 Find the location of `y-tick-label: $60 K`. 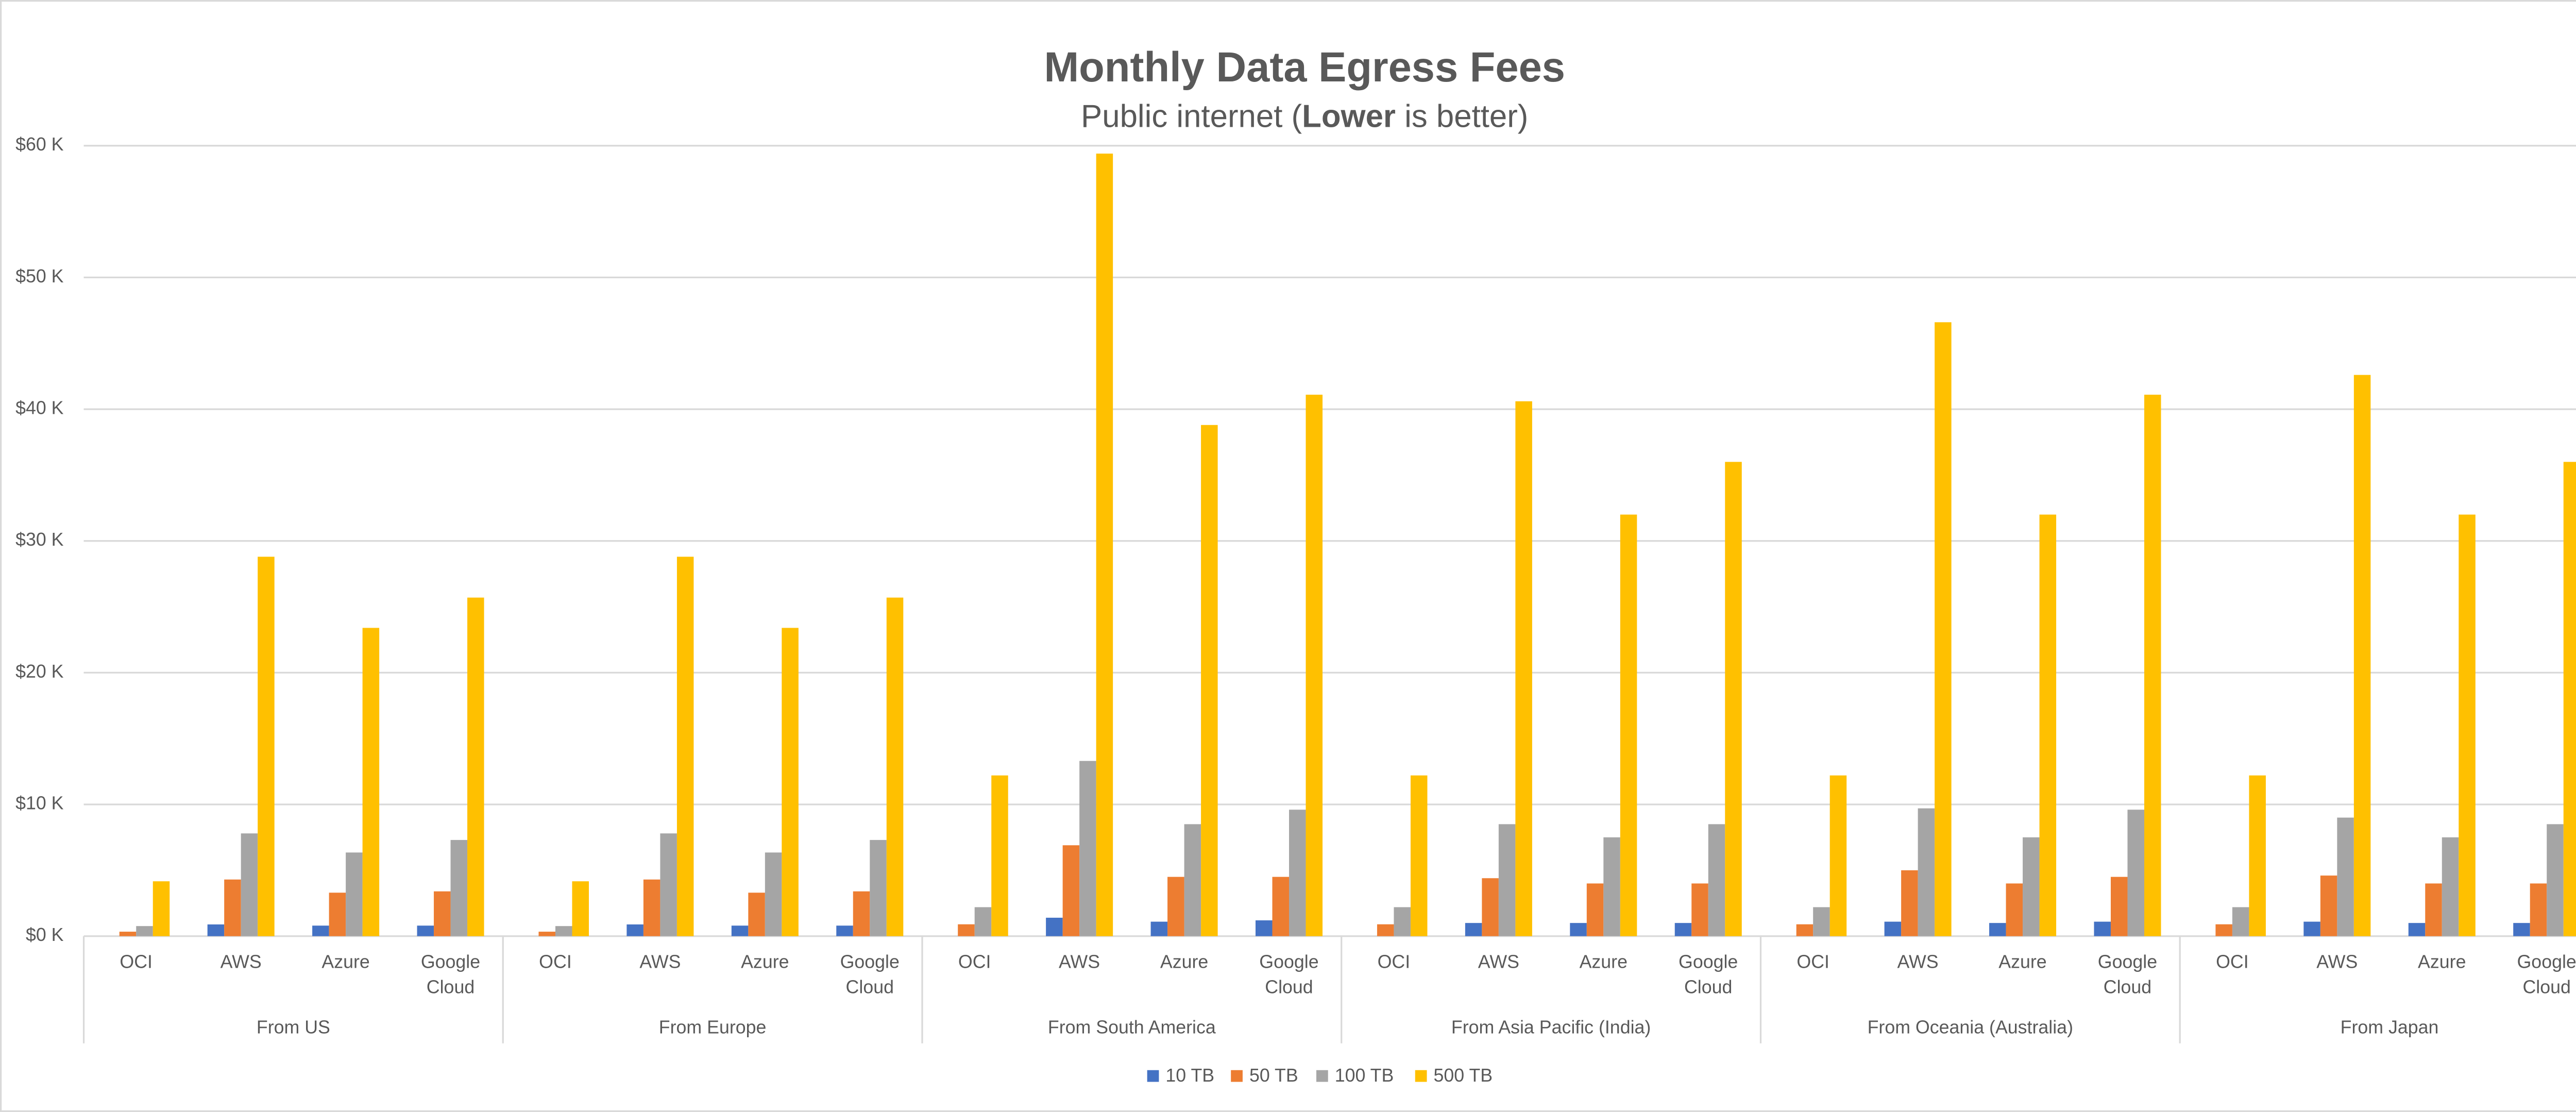

y-tick-label: $60 K is located at coordinates (39, 144).